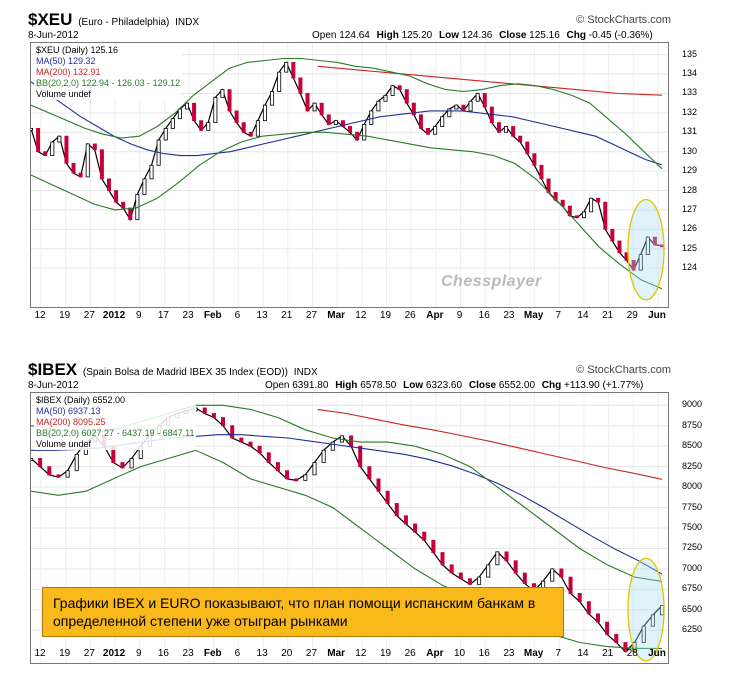  What do you see at coordinates (64, 444) in the screenshot?
I see `legend-volume: Volume undef` at bounding box center [64, 444].